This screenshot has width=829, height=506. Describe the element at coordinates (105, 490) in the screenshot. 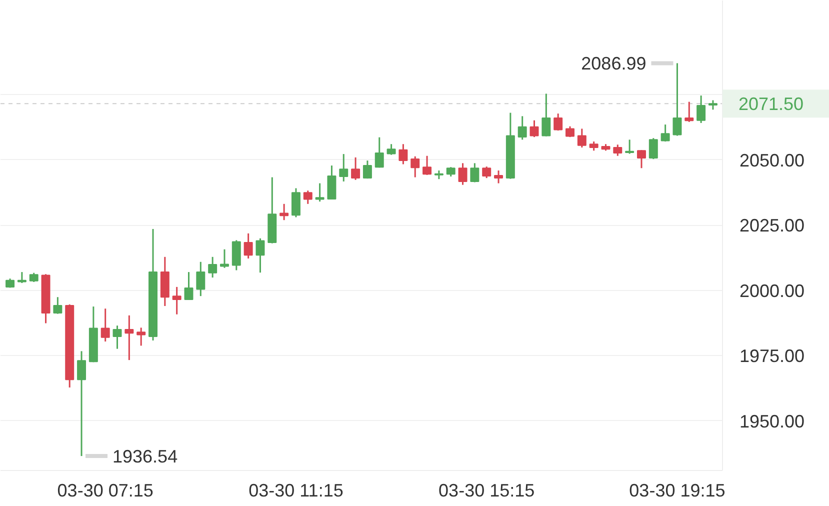

I see `x-tick-label: 03-30 07:15` at that location.